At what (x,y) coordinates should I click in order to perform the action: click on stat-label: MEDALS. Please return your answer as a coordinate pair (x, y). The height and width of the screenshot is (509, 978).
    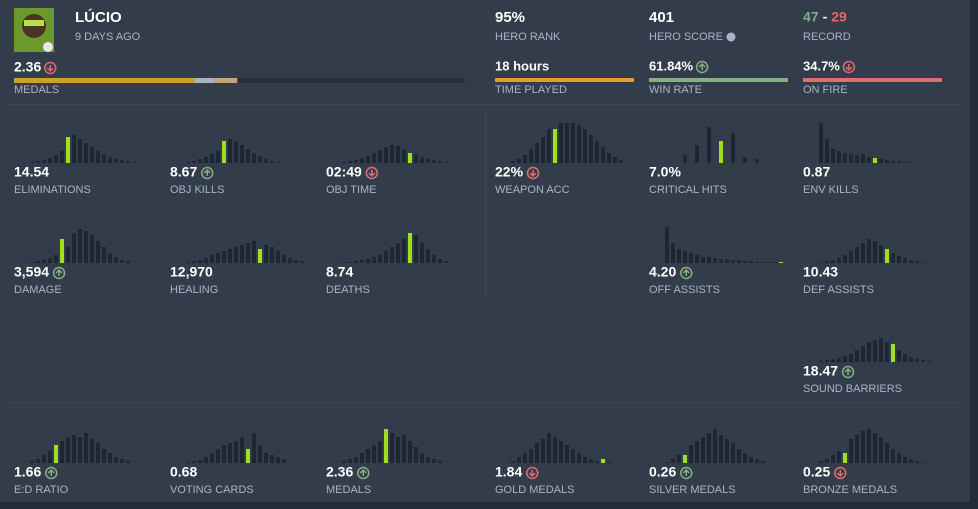
    Looking at the image, I should click on (348, 490).